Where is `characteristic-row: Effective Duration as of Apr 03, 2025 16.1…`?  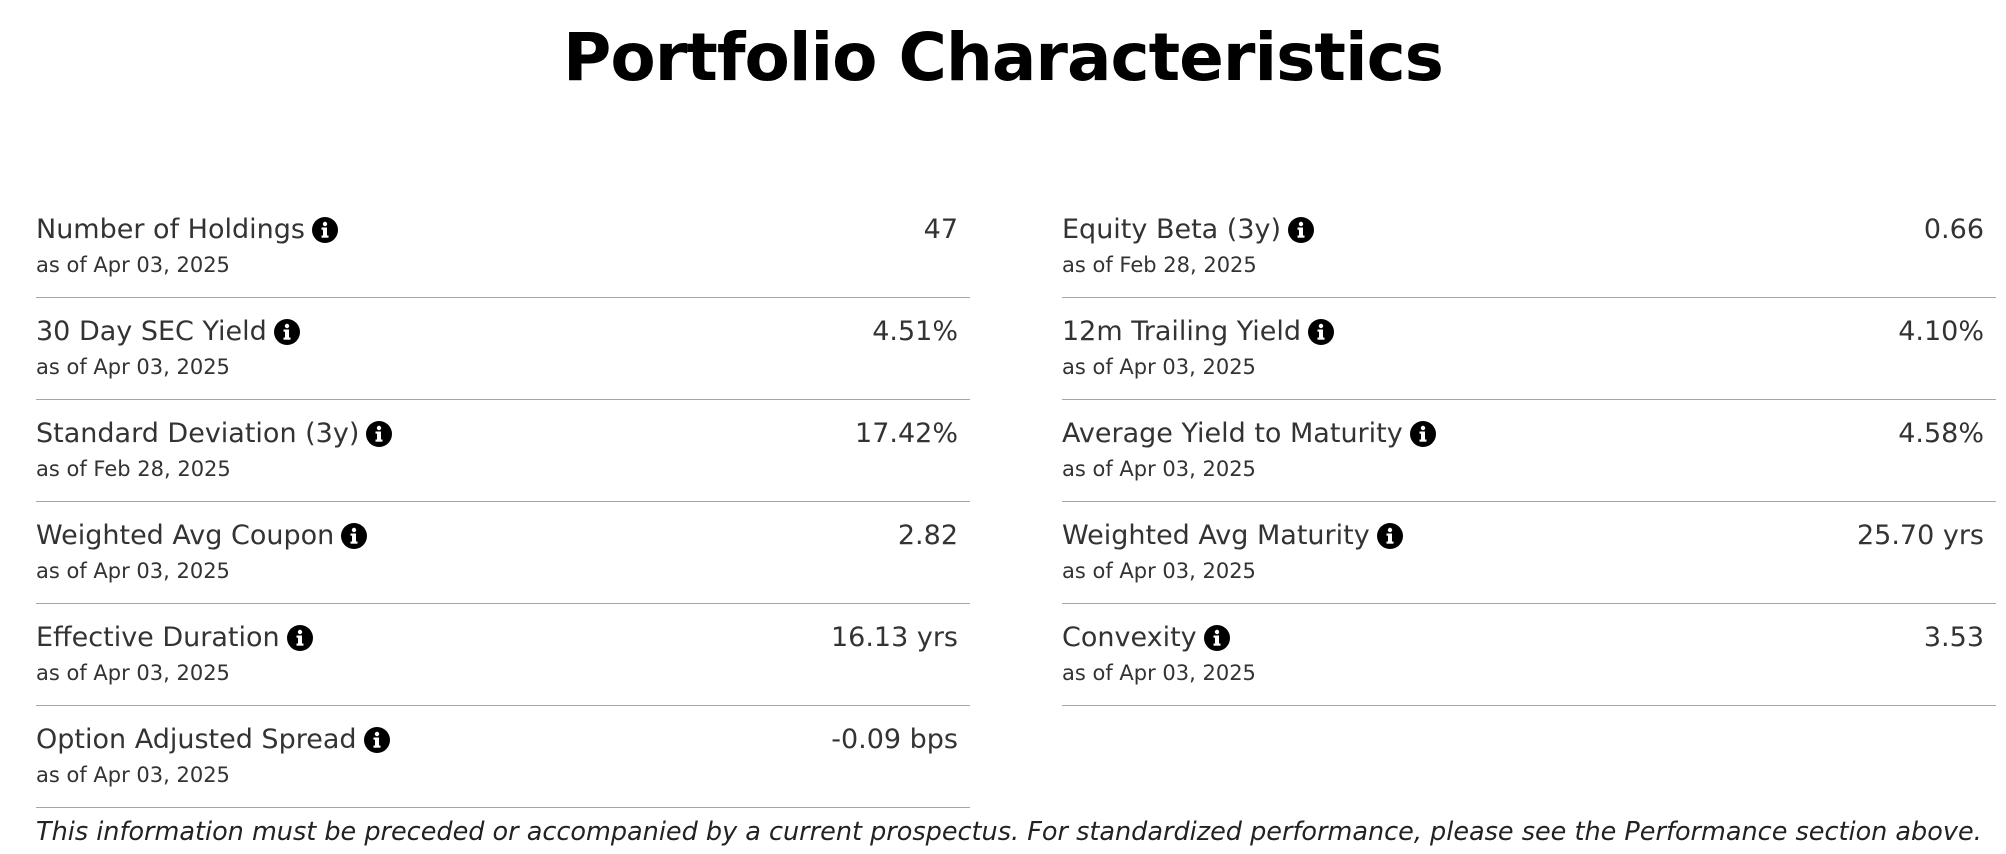 characteristic-row: Effective Duration as of Apr 03, 2025 16.1… is located at coordinates (503, 655).